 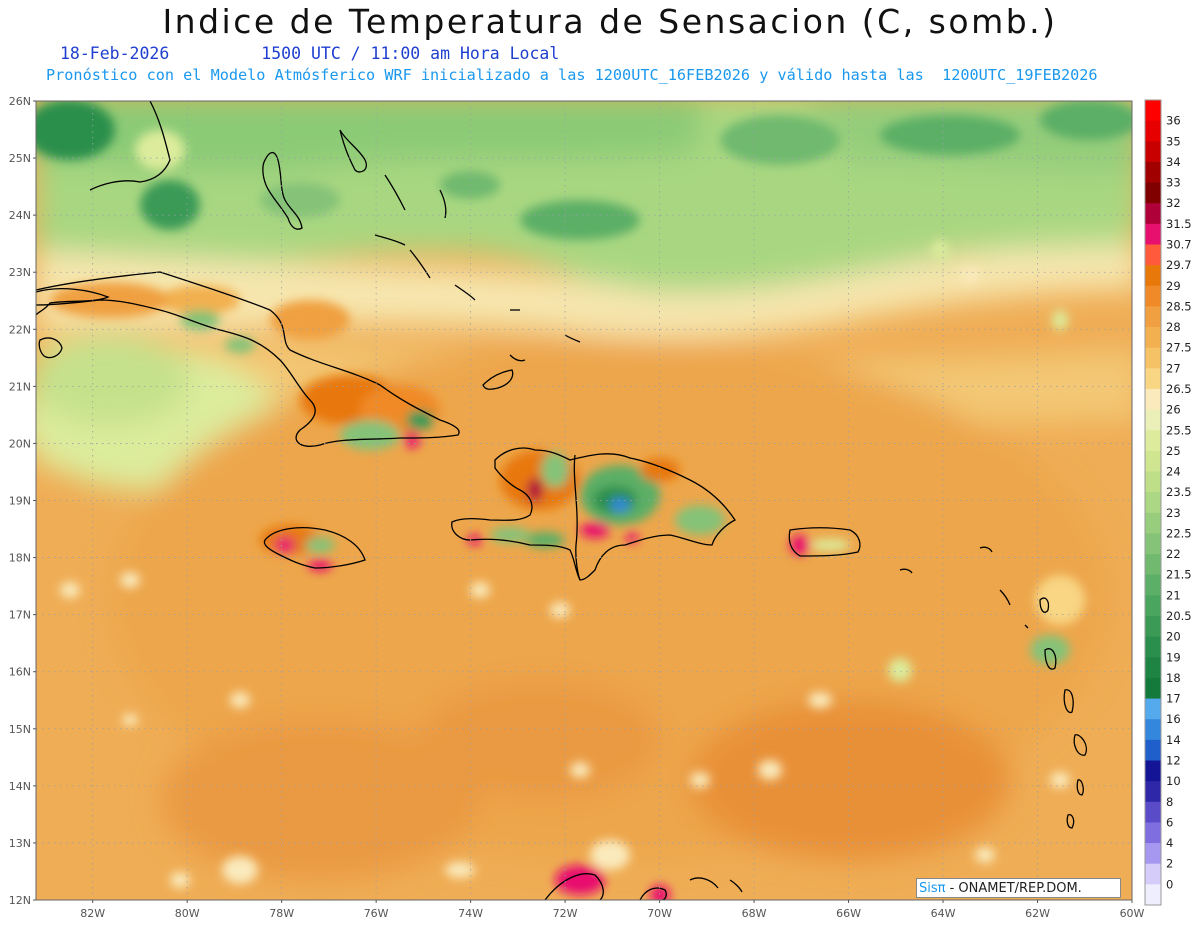 I want to click on legend-label: 12, so click(x=1173, y=761).